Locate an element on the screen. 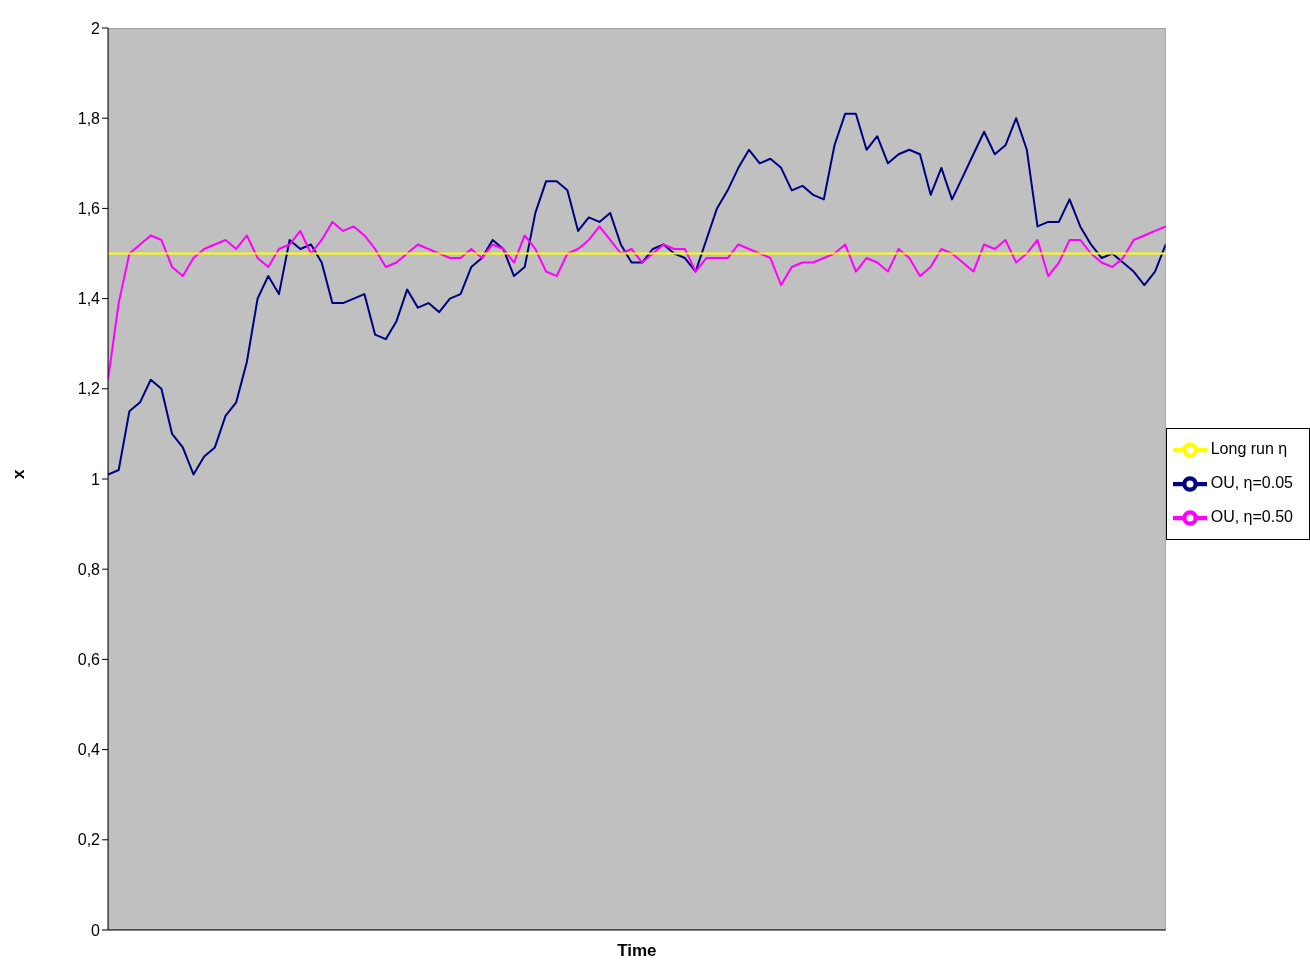 This screenshot has width=1310, height=961. y-tick-label: 1 is located at coordinates (96, 479).